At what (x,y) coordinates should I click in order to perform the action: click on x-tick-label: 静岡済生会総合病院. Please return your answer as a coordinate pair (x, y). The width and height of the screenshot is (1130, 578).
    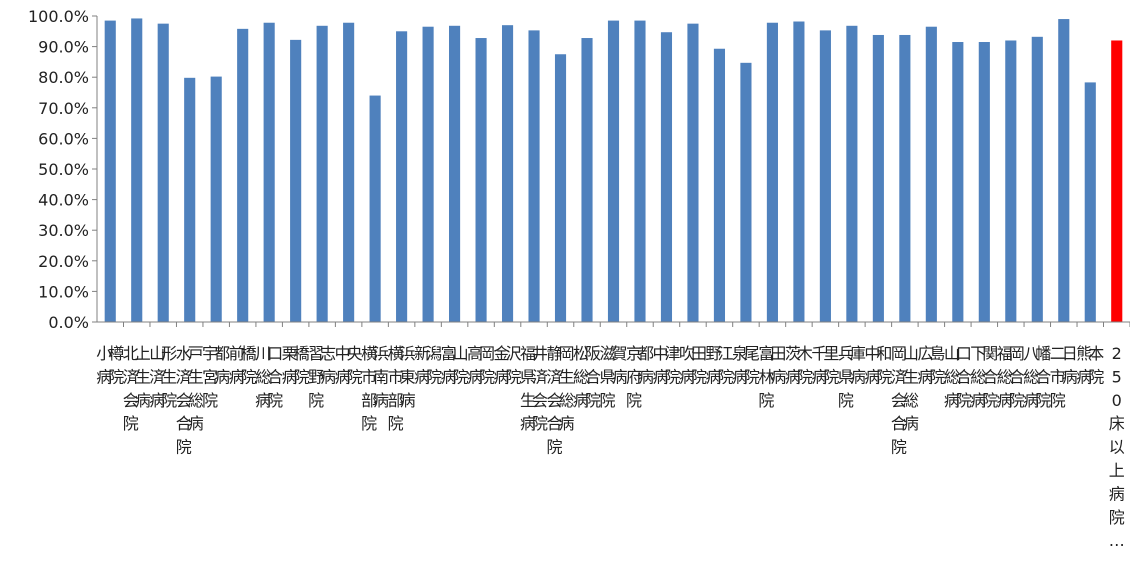
    Looking at the image, I should click on (561, 400).